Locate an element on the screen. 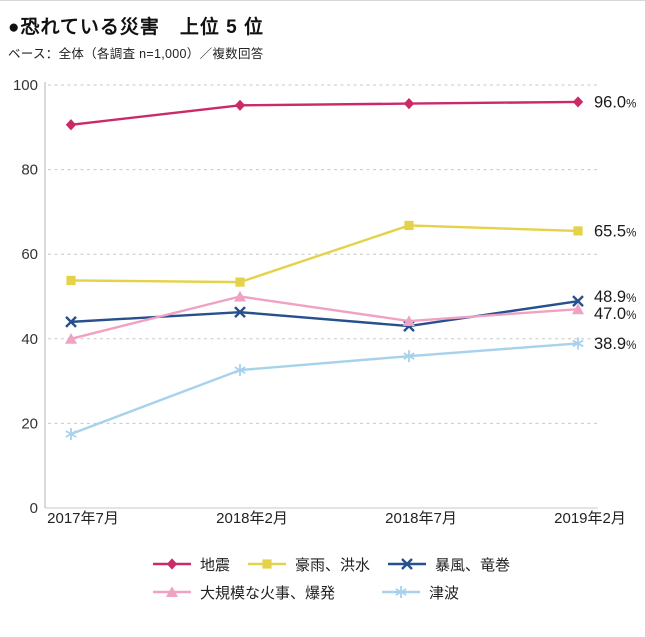  y-tick-label: 20 is located at coordinates (29, 423).